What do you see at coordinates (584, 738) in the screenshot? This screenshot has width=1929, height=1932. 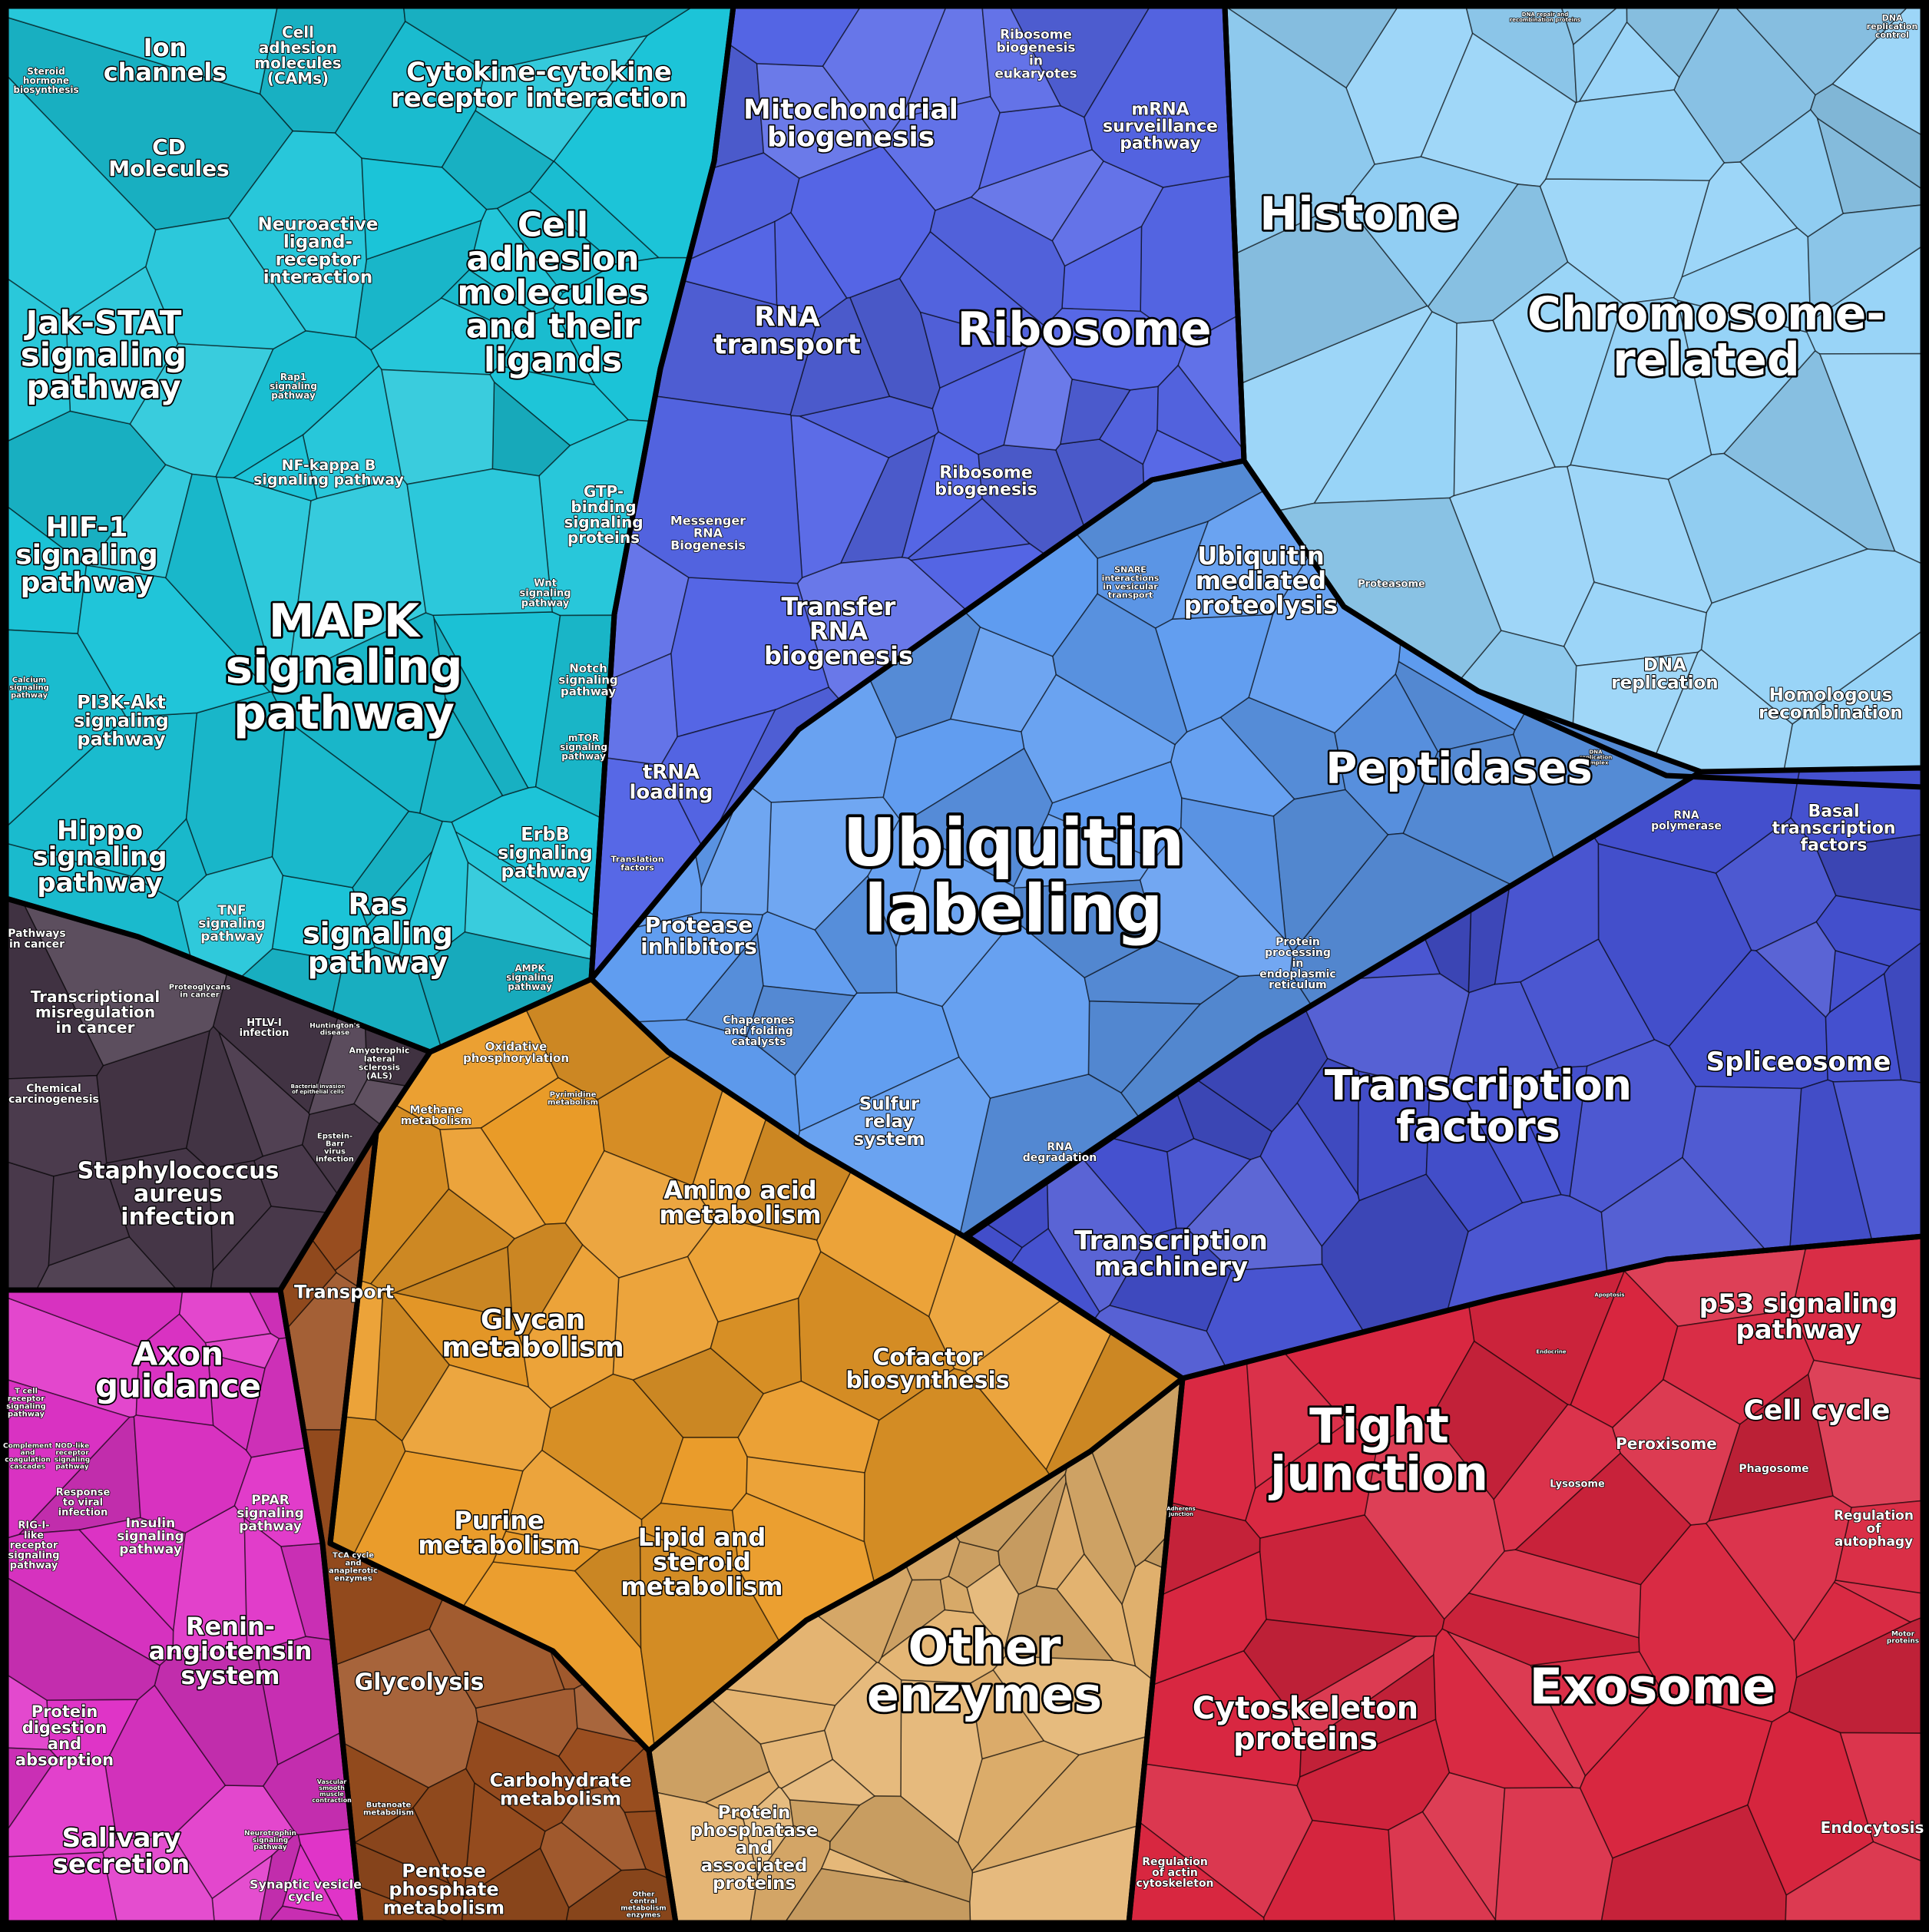 I see `label-line: mTOR` at bounding box center [584, 738].